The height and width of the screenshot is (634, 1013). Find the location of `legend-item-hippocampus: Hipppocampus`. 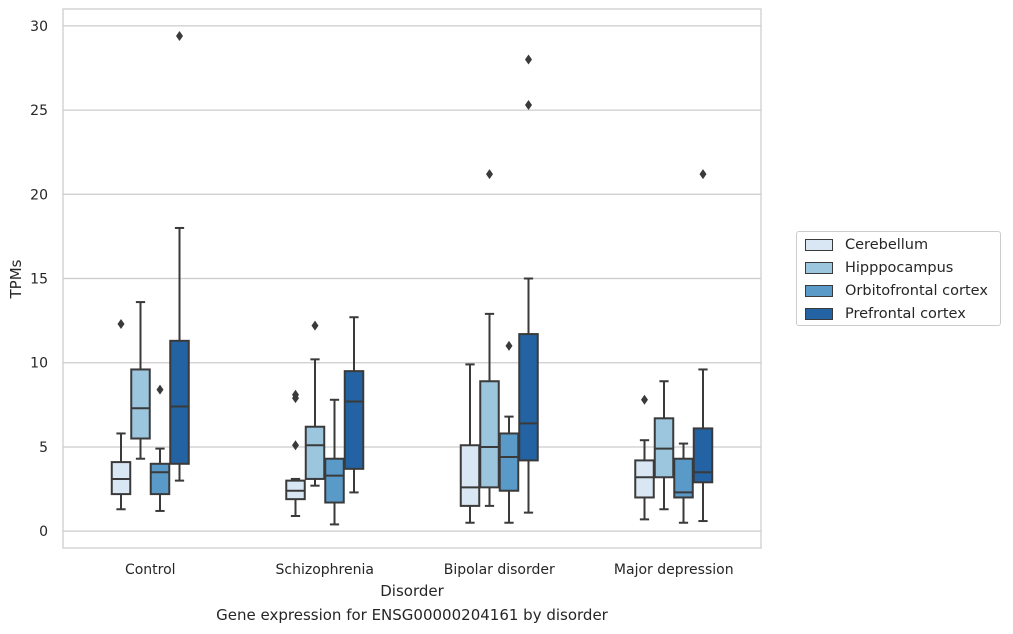

legend-item-hippocampus: Hipppocampus is located at coordinates (879, 268).